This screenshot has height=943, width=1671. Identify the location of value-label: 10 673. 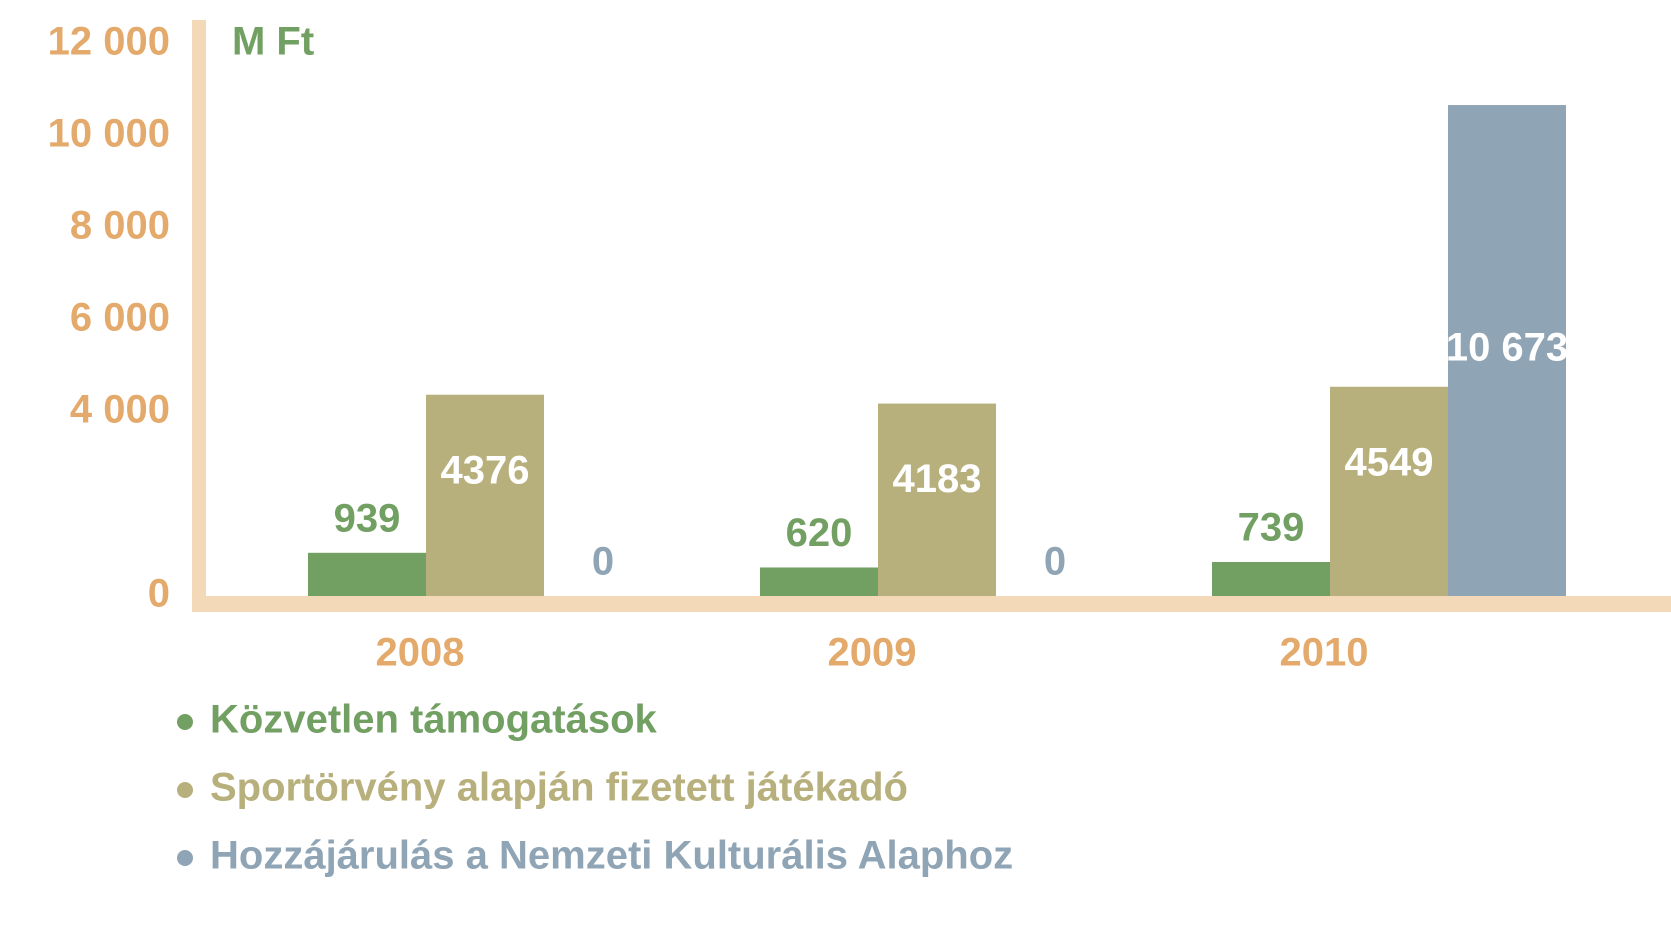
(1507, 348).